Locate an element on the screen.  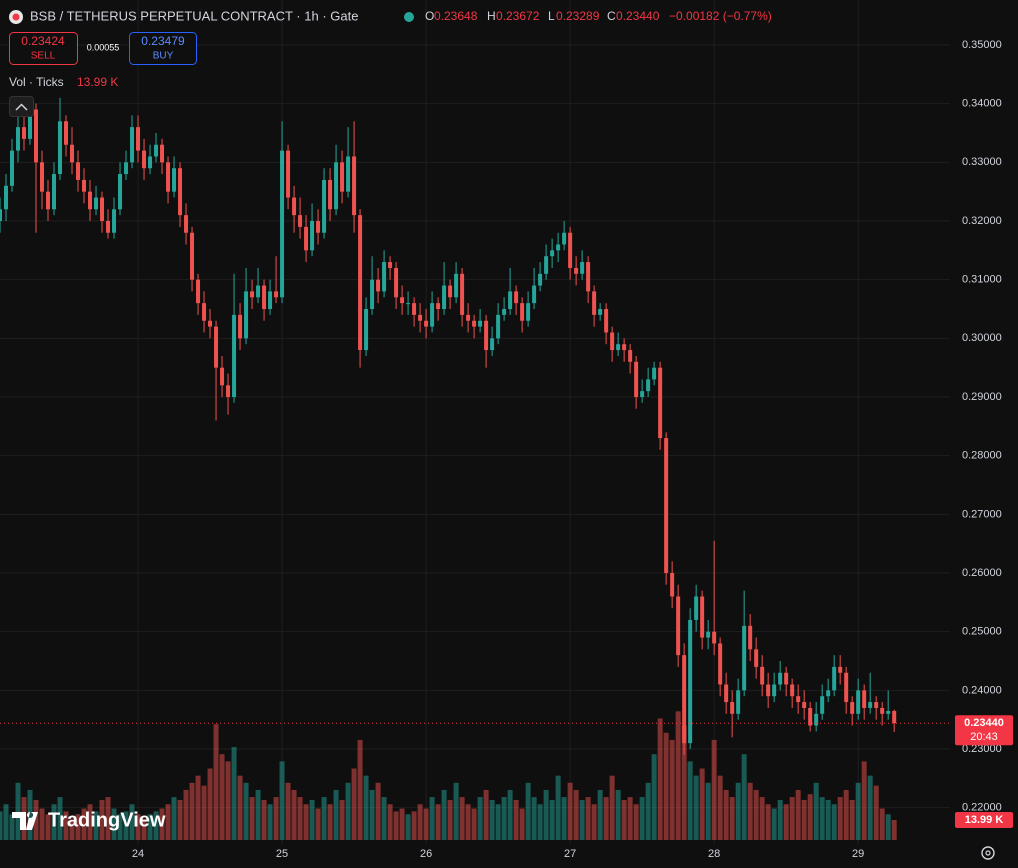
settings-icon-center is located at coordinates (988, 853).